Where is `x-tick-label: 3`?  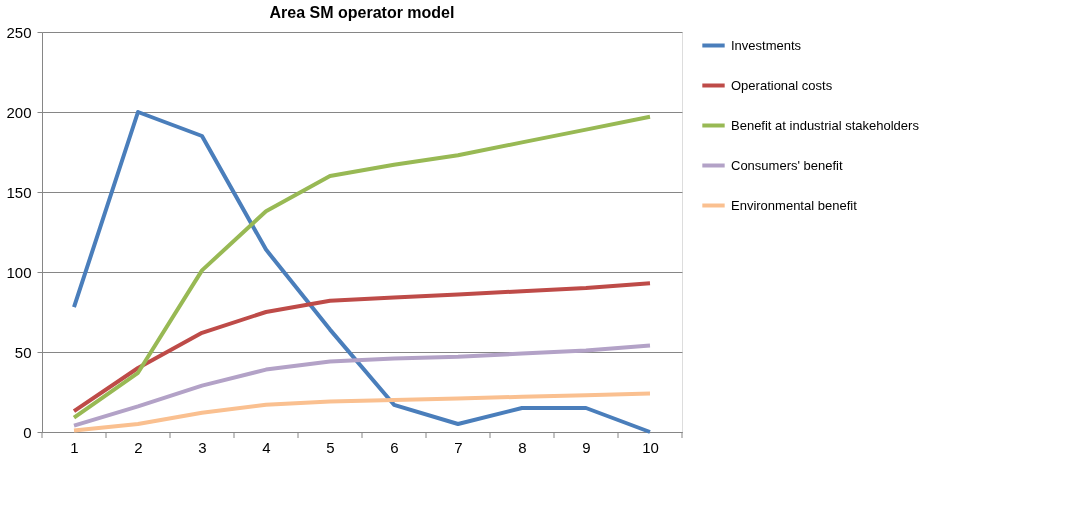
x-tick-label: 3 is located at coordinates (202, 447).